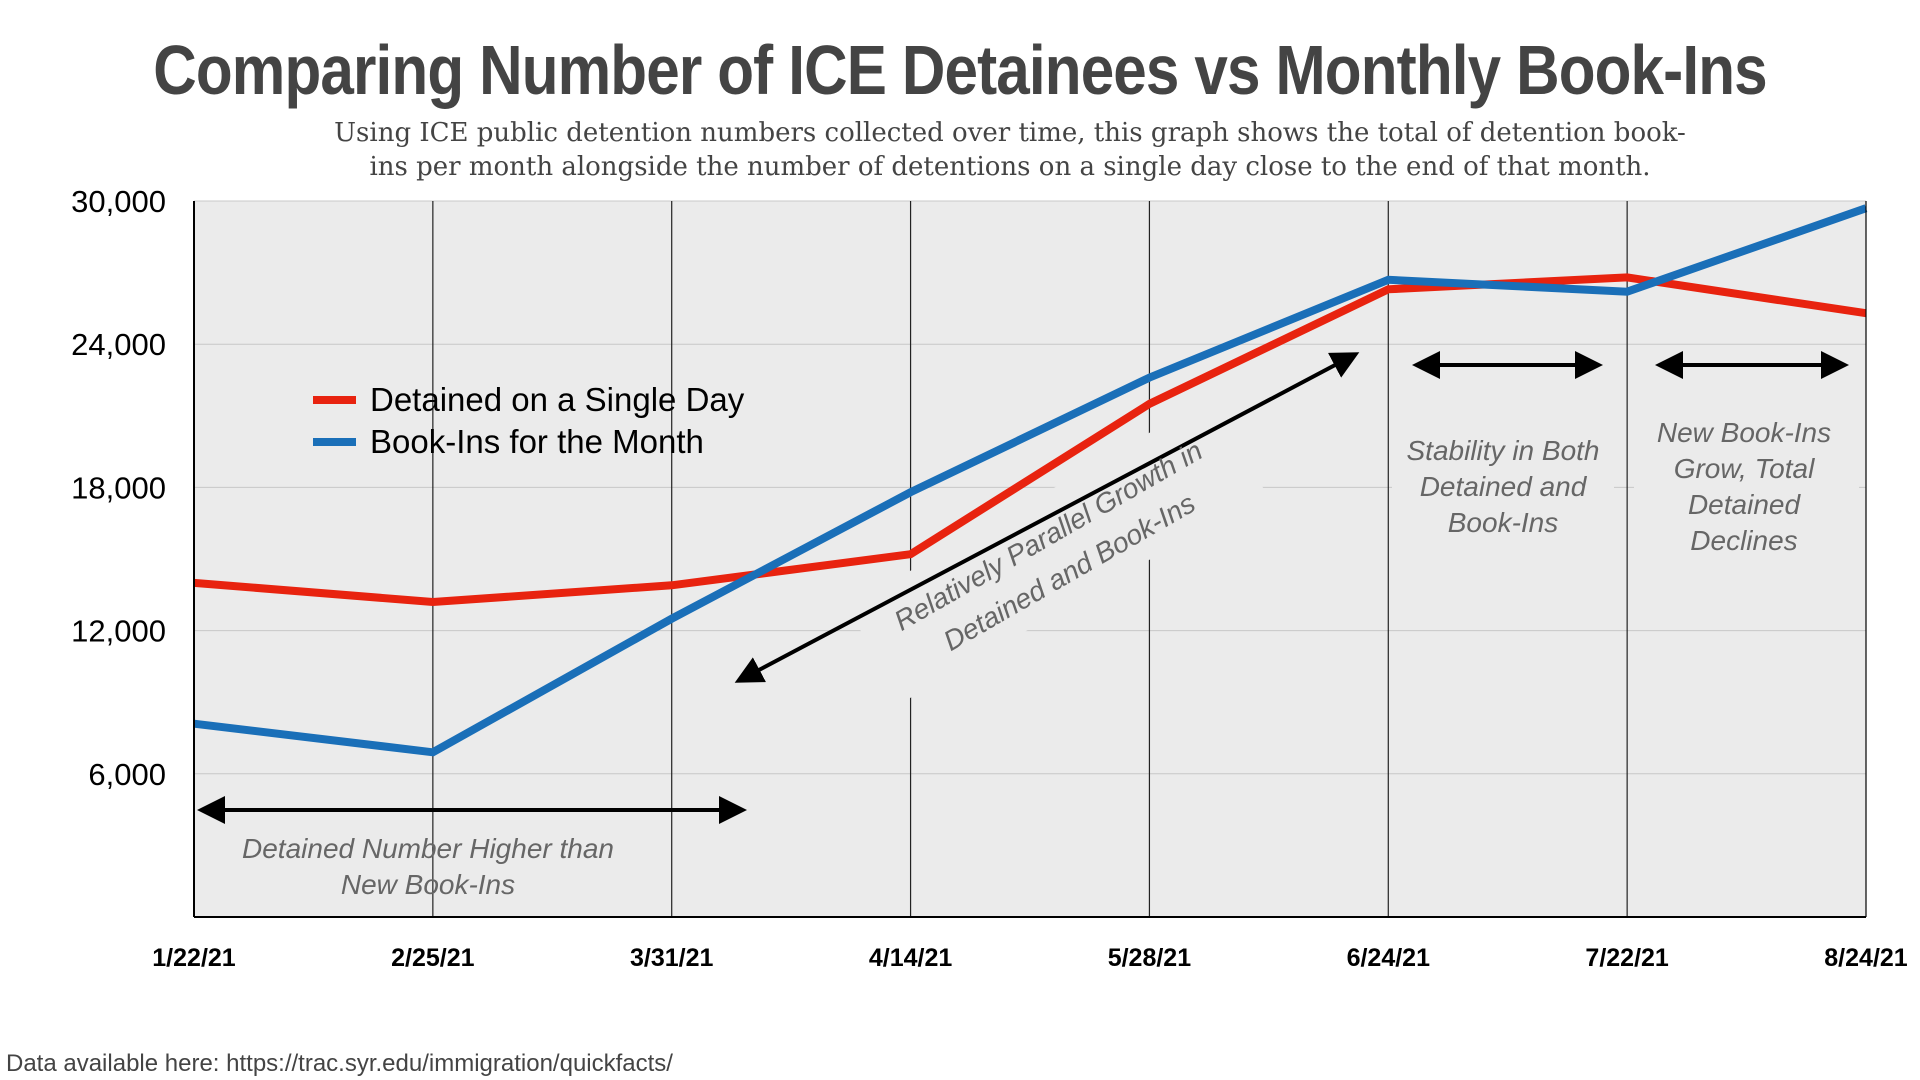 The image size is (1920, 1080). I want to click on x-tick-label: 8/24/21, so click(1866, 958).